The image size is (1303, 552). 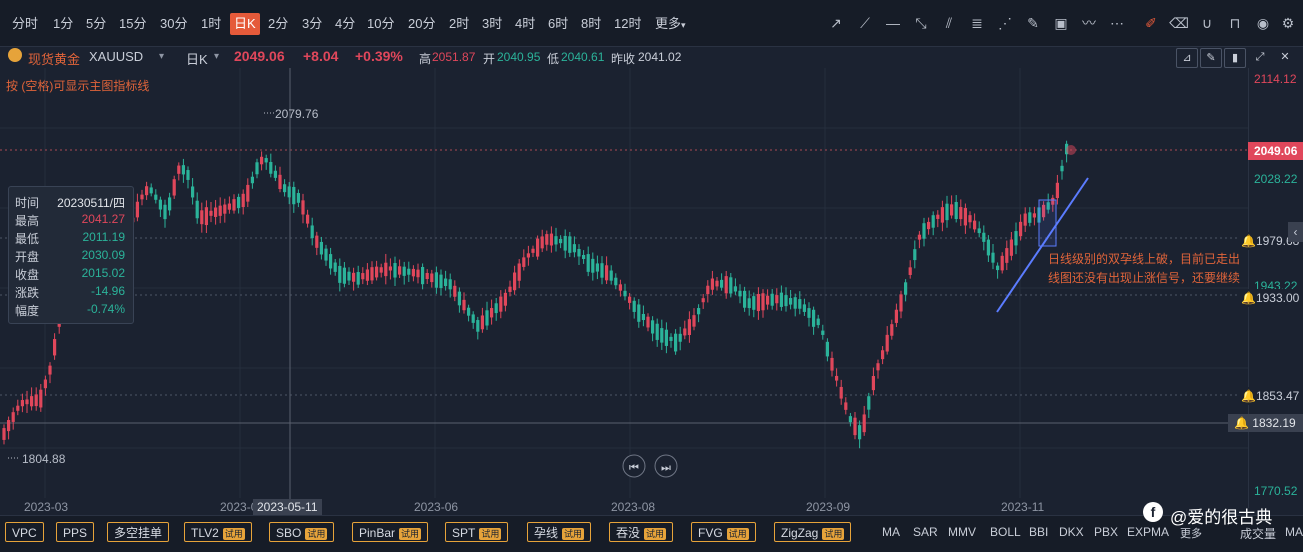 I want to click on trend-icon: 〰, so click(x=1089, y=23).